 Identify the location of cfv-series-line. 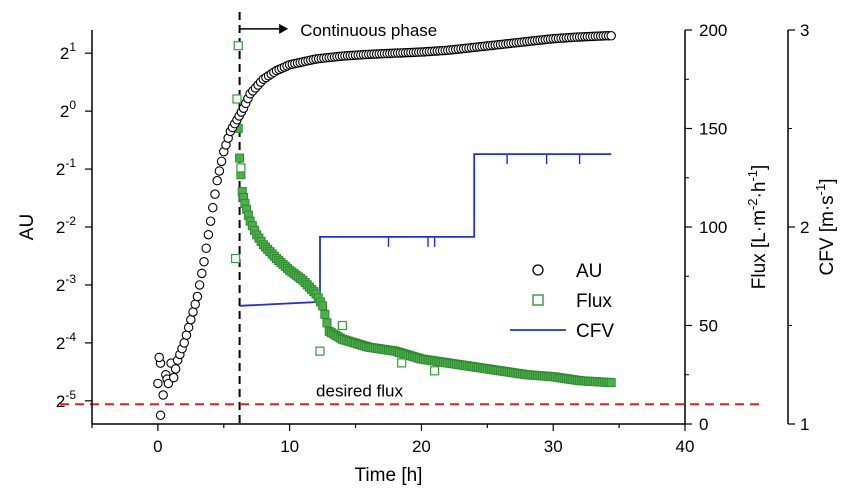
(425, 230).